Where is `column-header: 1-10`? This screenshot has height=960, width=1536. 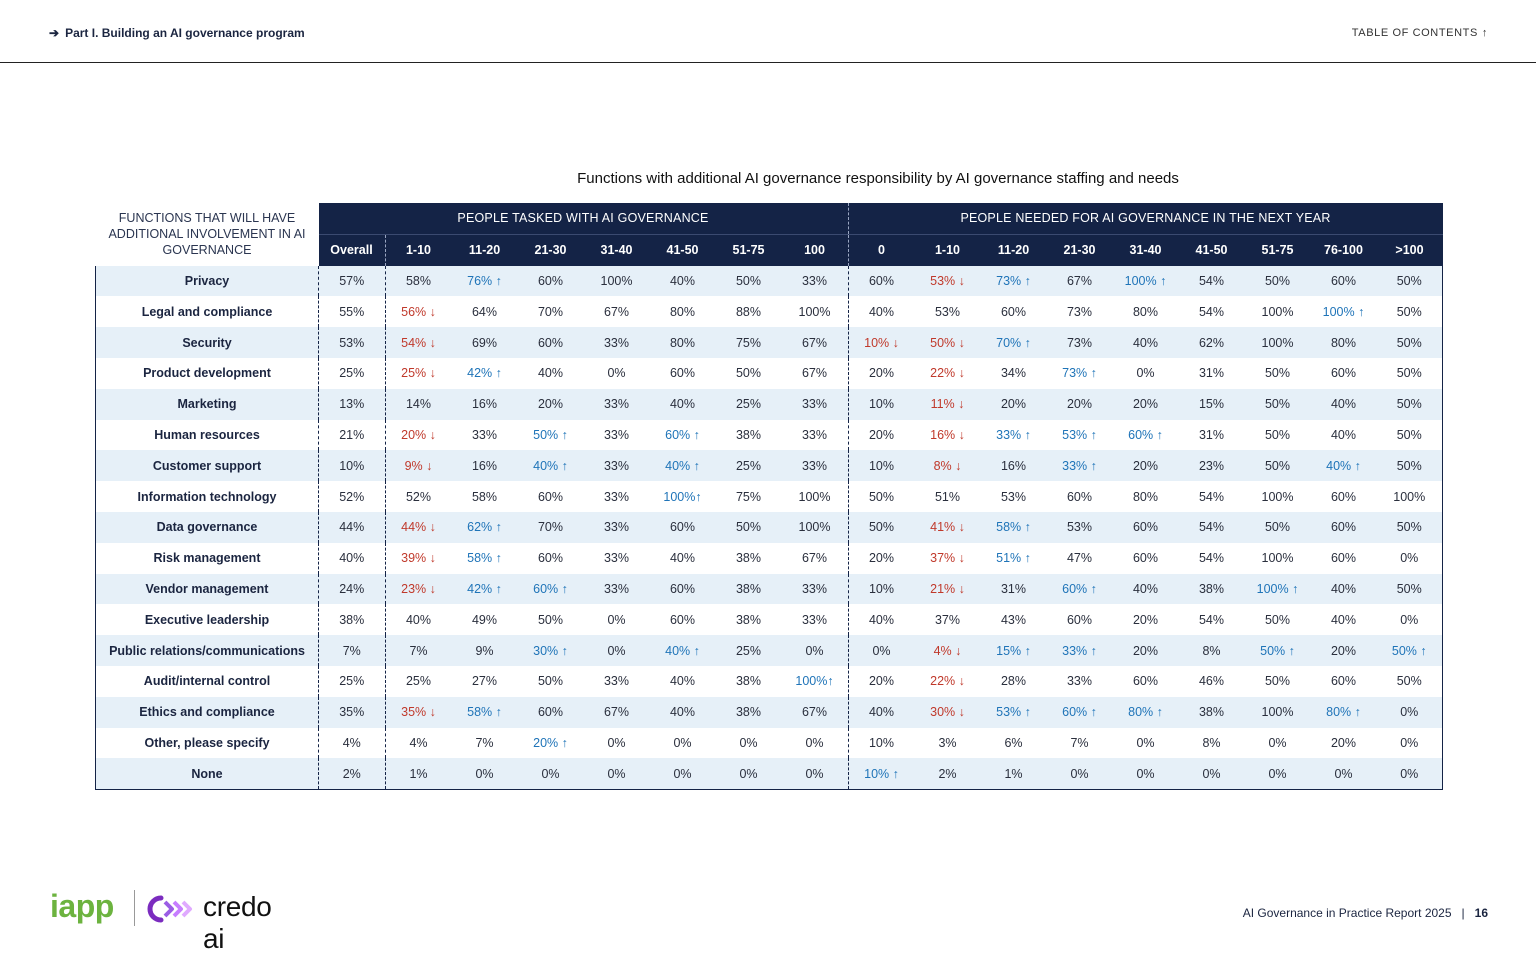
column-header: 1-10 is located at coordinates (418, 249).